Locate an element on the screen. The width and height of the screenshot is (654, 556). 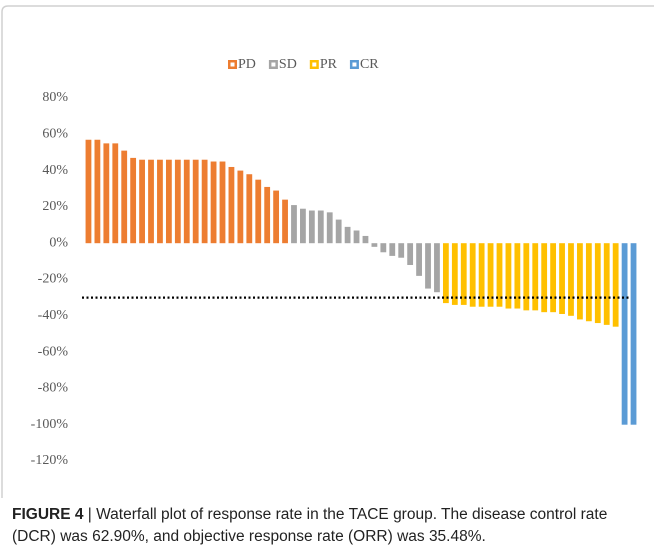
y-tick-label: 80% is located at coordinates (55, 97).